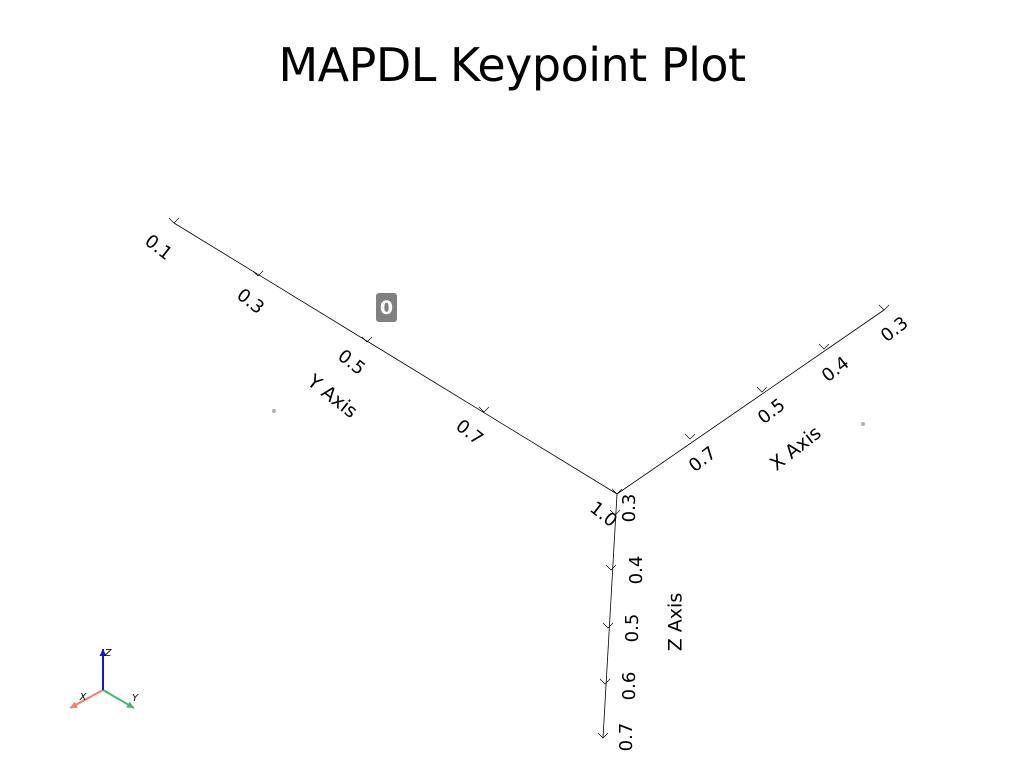  Describe the element at coordinates (351, 363) in the screenshot. I see `y-axis-tick-label: 0.5` at that location.